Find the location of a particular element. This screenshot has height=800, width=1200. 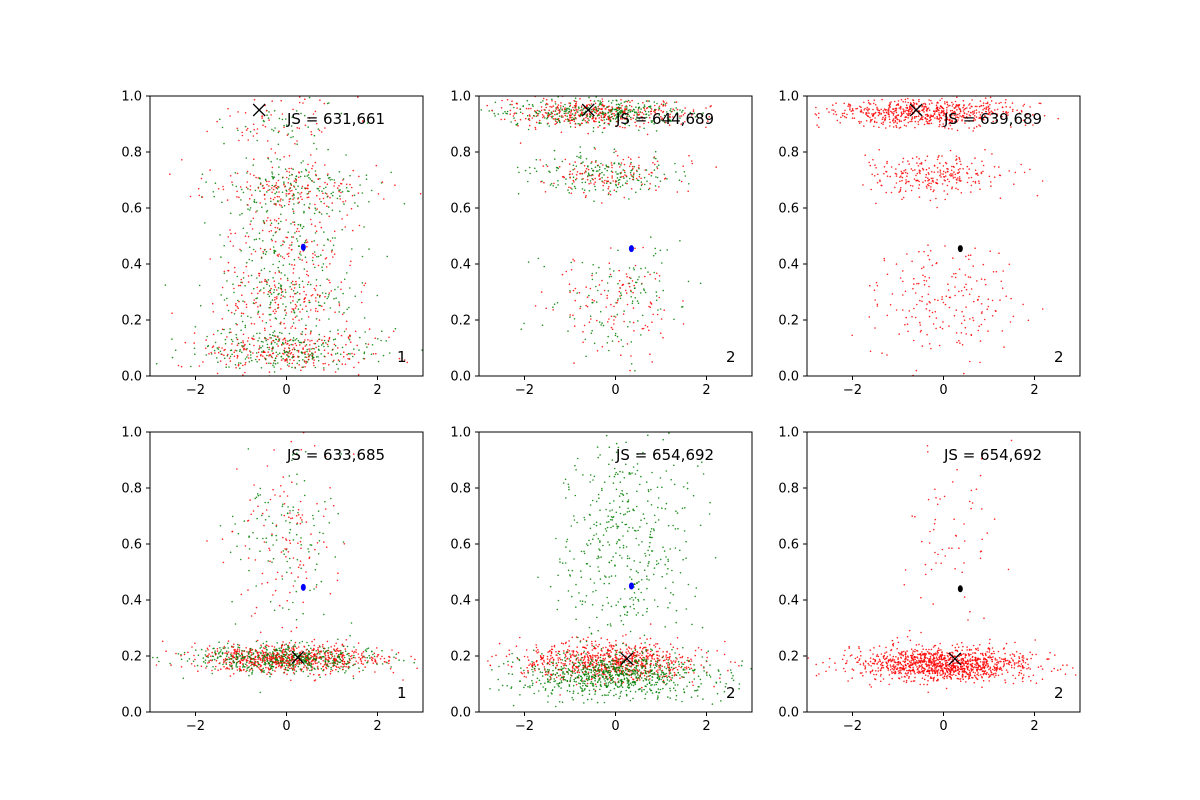

y-tick-label: 0.6 is located at coordinates (788, 209).